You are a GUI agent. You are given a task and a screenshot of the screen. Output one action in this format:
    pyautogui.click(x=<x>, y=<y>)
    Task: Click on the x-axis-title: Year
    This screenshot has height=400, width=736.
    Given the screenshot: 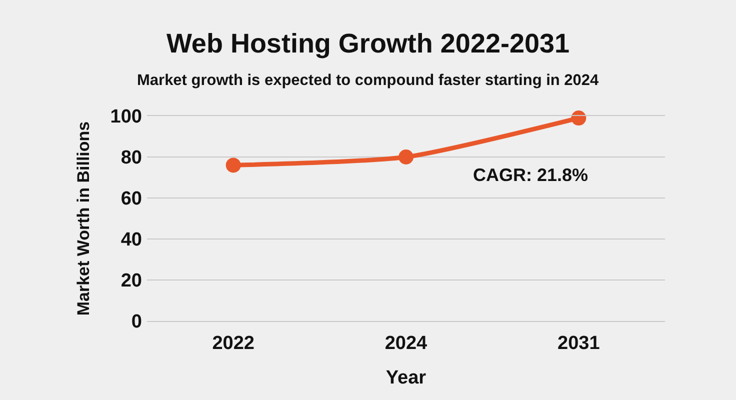 What is the action you would take?
    pyautogui.click(x=406, y=378)
    